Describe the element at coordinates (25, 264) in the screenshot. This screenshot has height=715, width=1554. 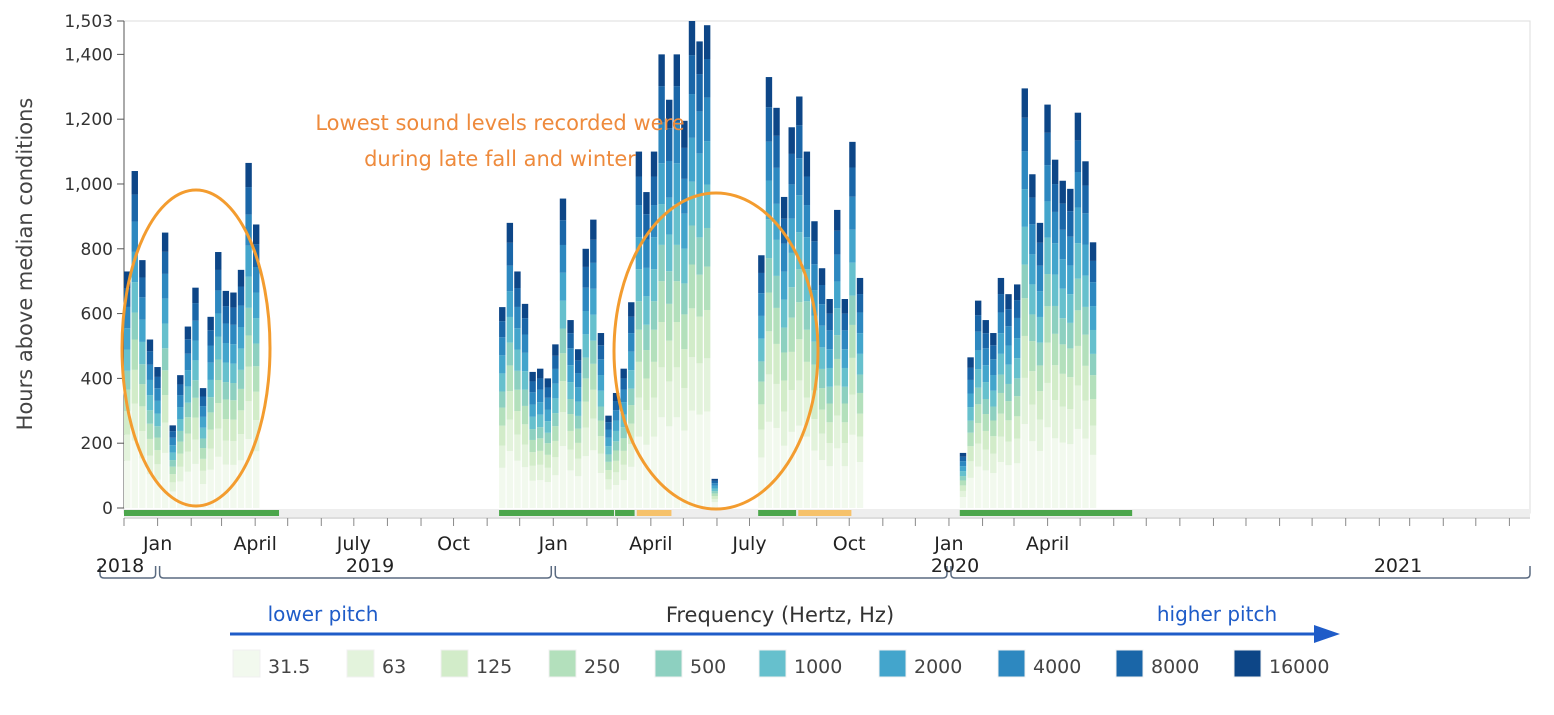
I see `y-axis-title: Hours above median conditions` at that location.